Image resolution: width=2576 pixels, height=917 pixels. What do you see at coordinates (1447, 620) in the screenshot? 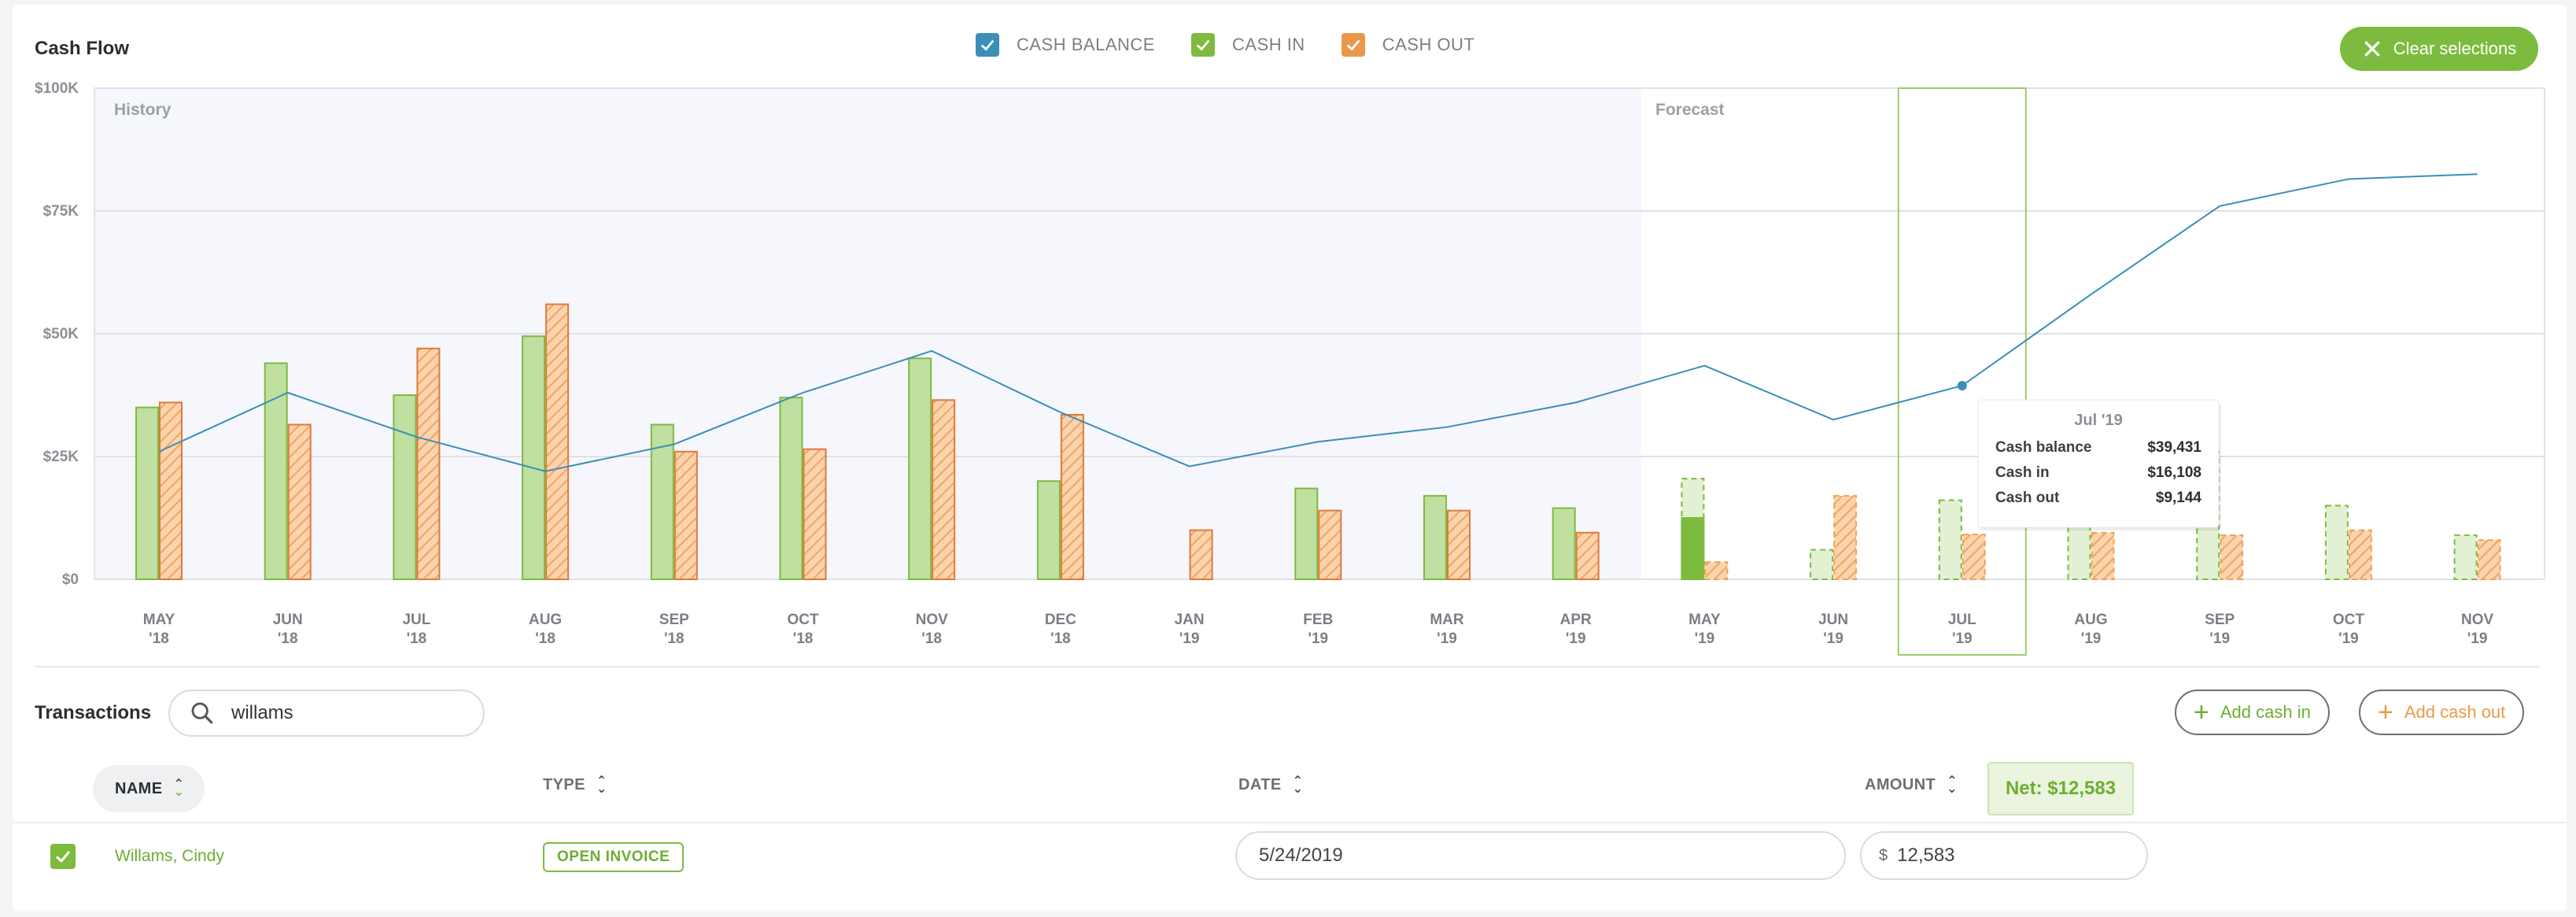
I see `x-tick-label: MAR` at bounding box center [1447, 620].